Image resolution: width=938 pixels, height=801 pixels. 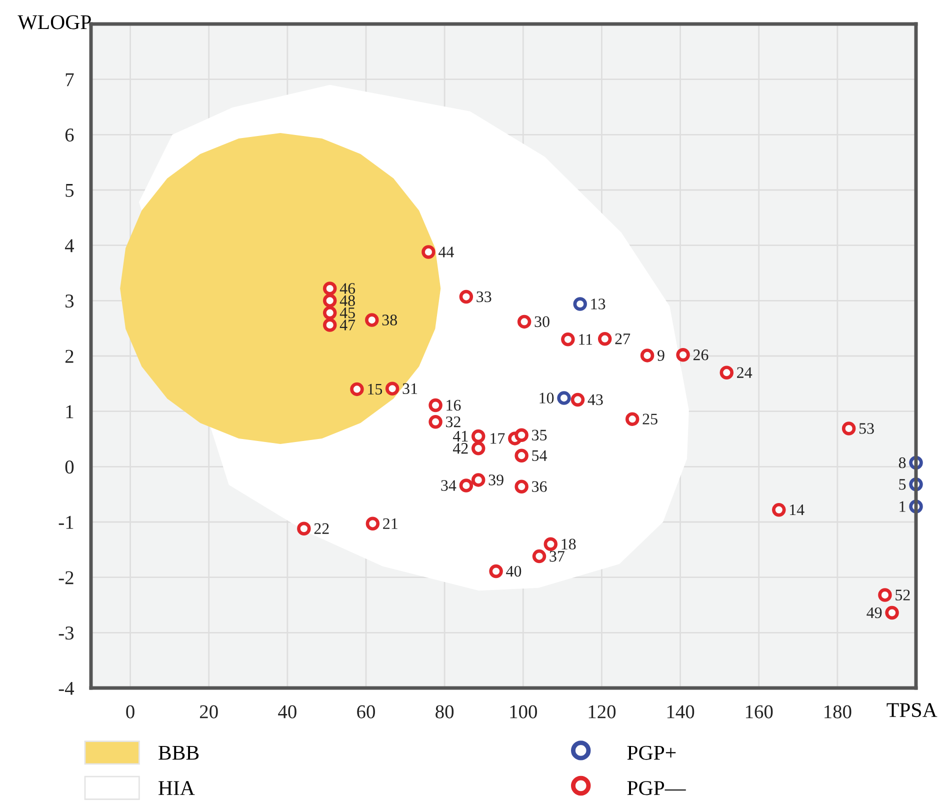 I want to click on legend-label: PGP+, so click(x=651, y=753).